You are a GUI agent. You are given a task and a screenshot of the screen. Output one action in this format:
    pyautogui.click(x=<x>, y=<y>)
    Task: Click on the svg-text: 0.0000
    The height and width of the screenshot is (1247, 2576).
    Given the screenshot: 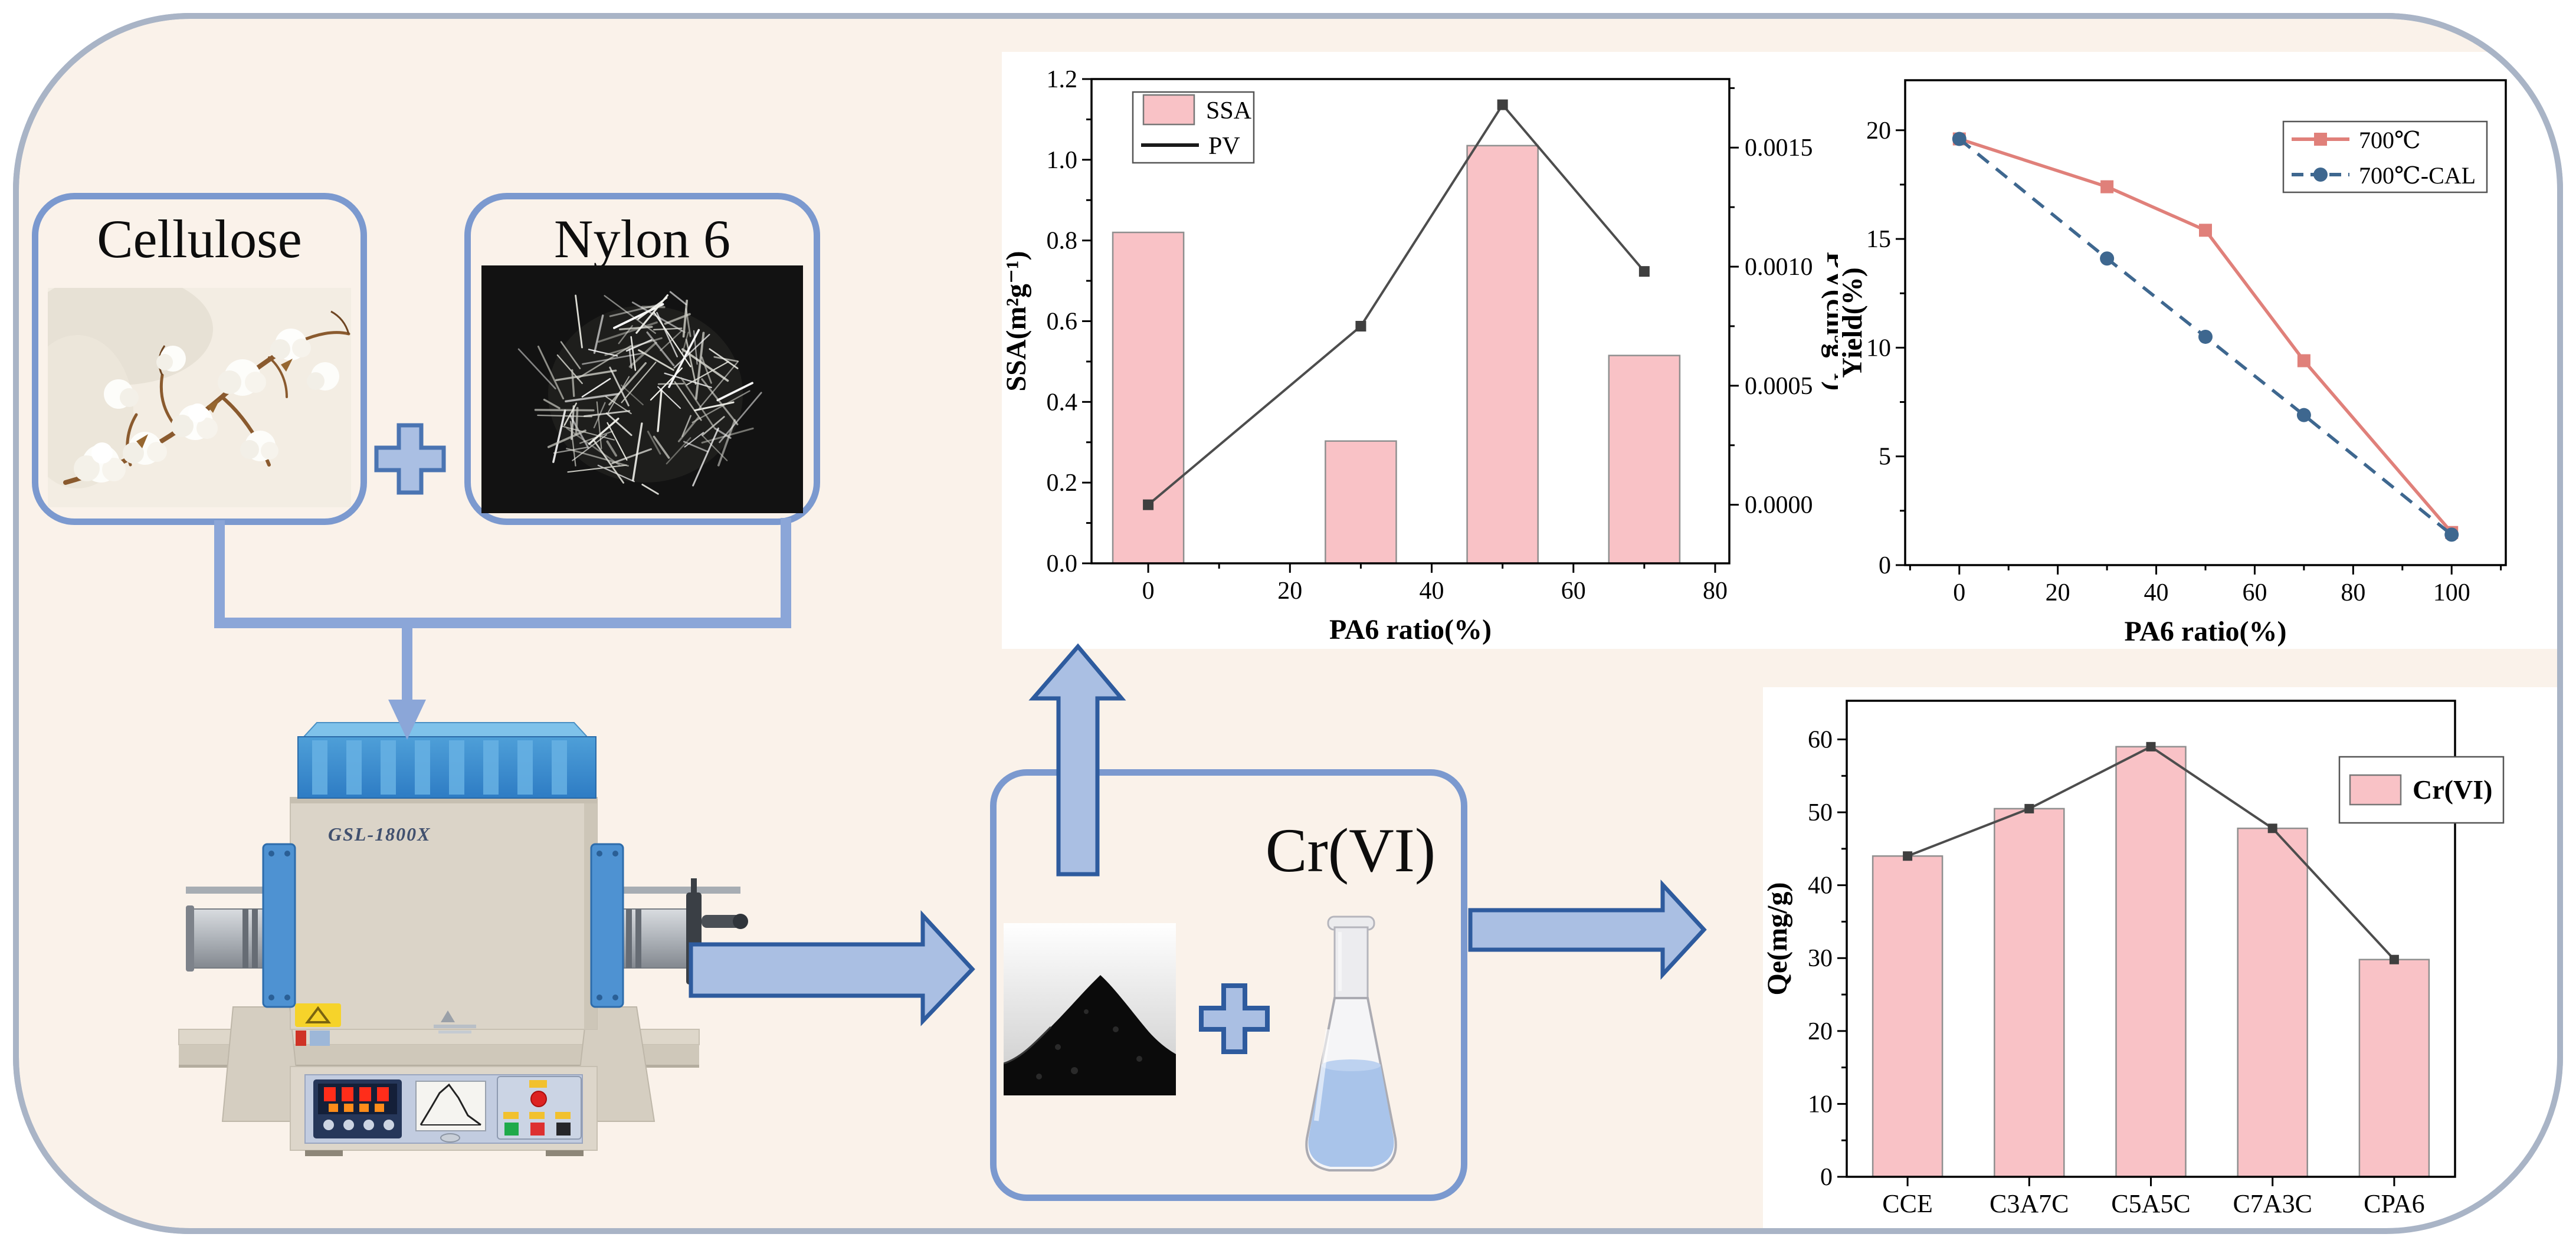 What is the action you would take?
    pyautogui.click(x=1779, y=505)
    